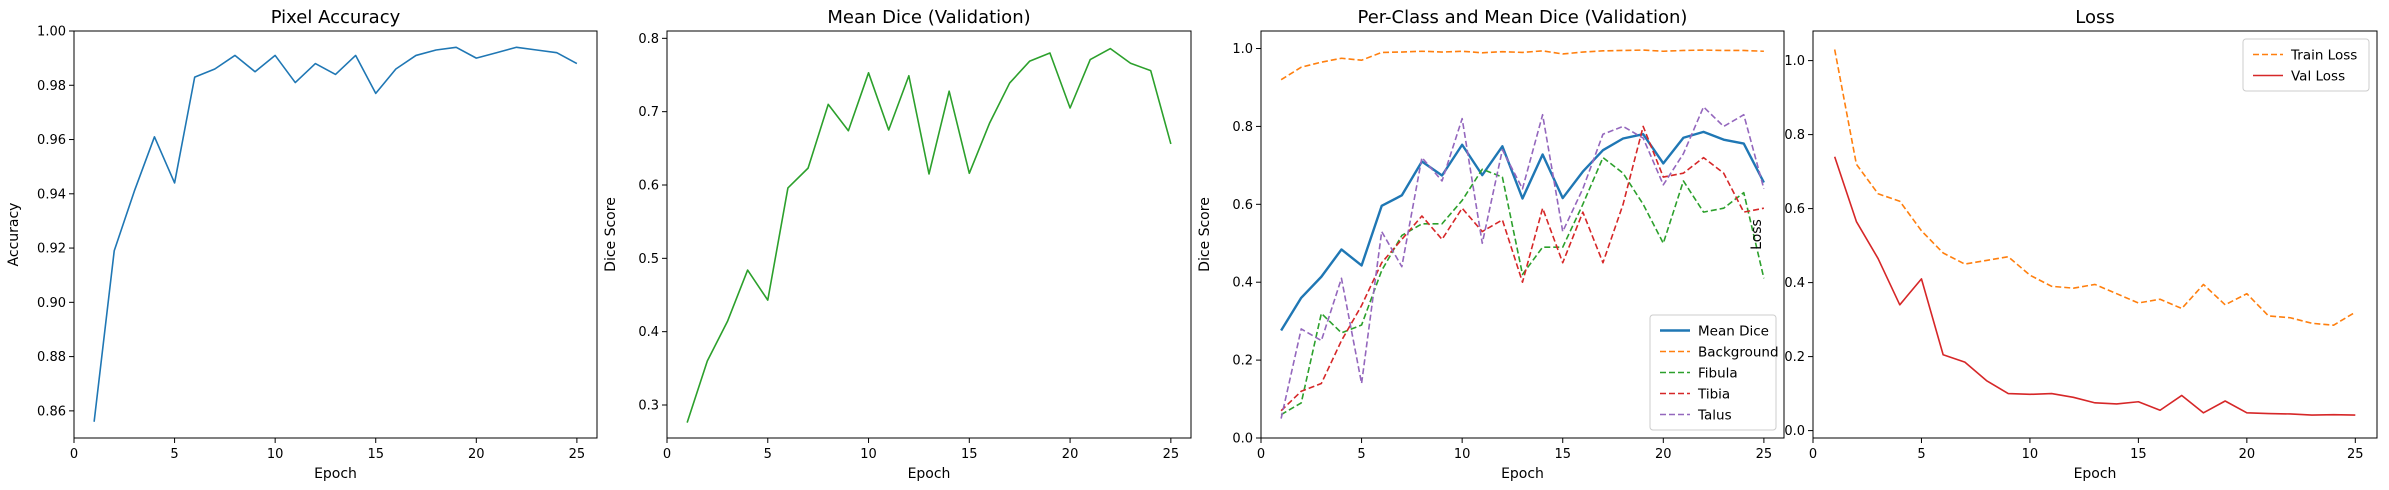 The width and height of the screenshot is (2389, 490). What do you see at coordinates (2094, 286) in the screenshot?
I see `val-loss-line` at bounding box center [2094, 286].